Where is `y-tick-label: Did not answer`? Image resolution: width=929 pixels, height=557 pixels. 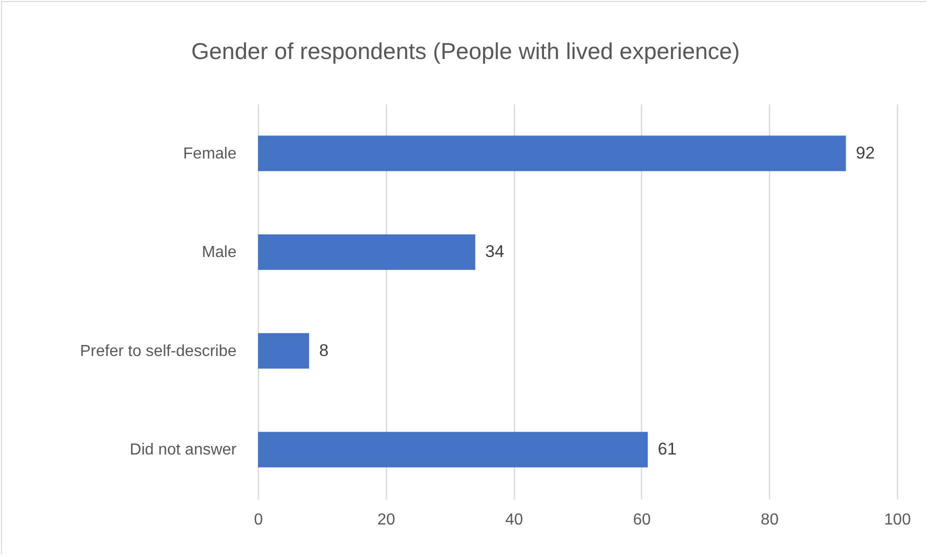
y-tick-label: Did not answer is located at coordinates (184, 450).